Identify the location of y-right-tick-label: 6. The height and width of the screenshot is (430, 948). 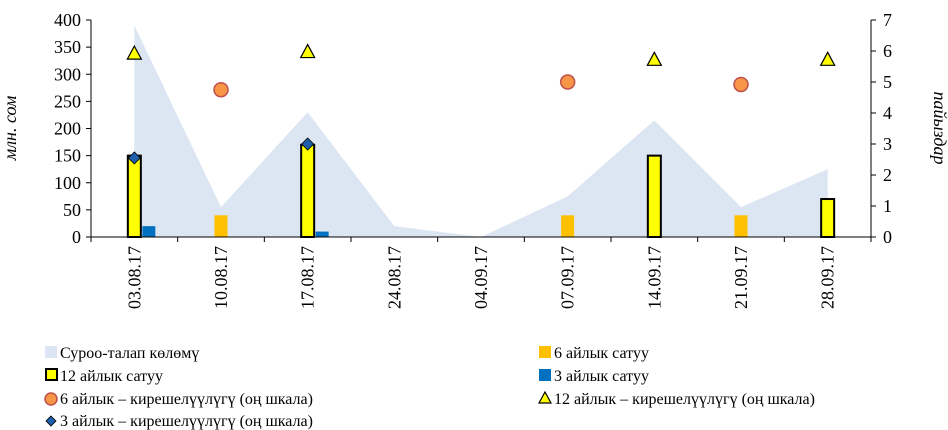
(887, 51).